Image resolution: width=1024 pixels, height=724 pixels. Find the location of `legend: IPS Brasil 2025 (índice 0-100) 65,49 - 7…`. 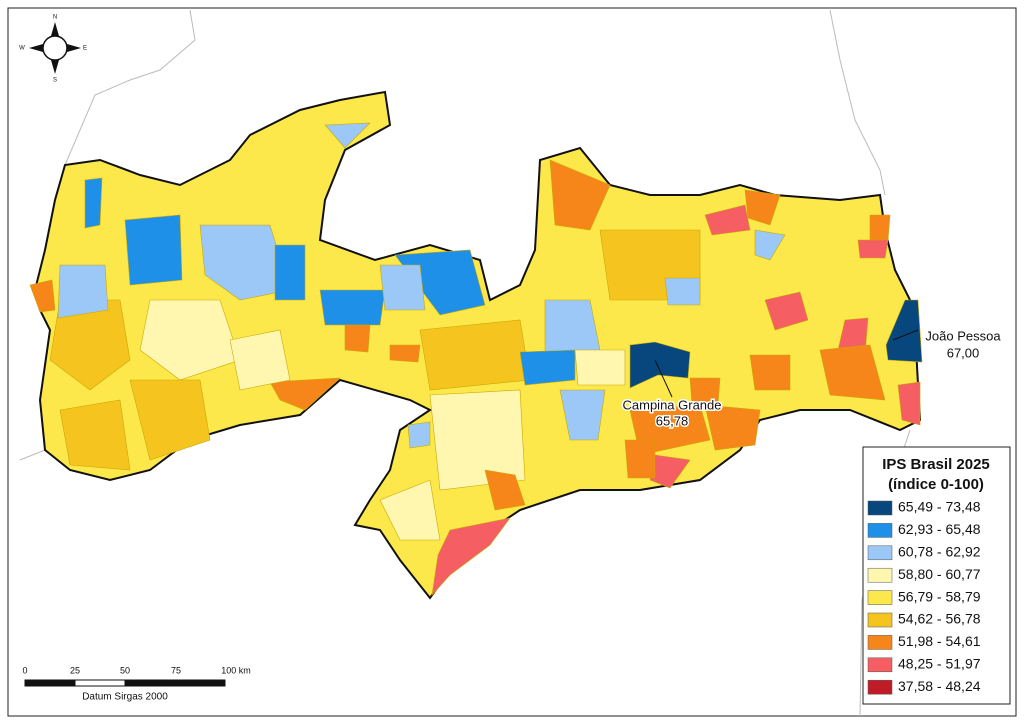

legend: IPS Brasil 2025 (índice 0-100) 65,49 - 7… is located at coordinates (936, 575).